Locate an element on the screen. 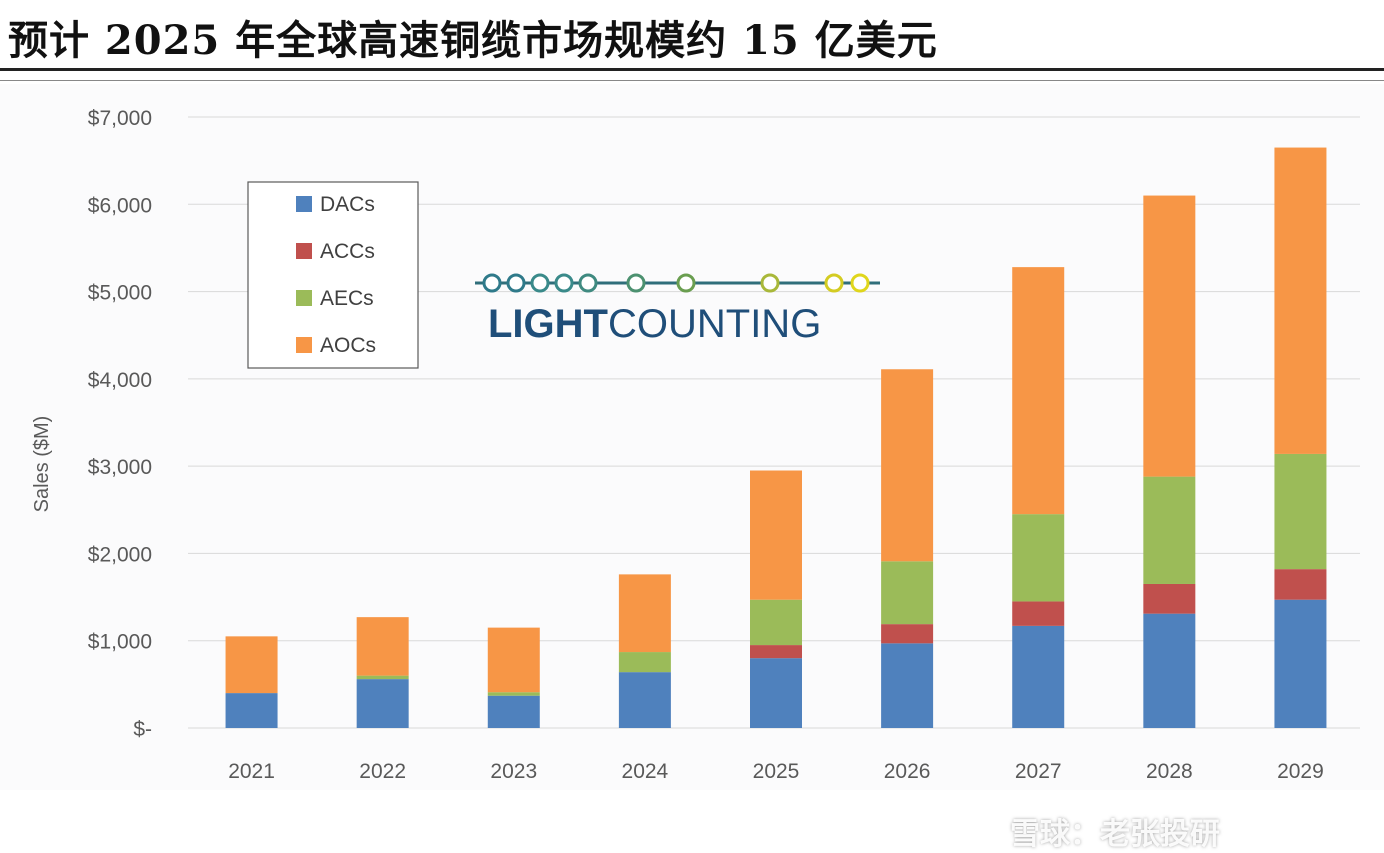  x-tick-label: 2024 is located at coordinates (645, 771).